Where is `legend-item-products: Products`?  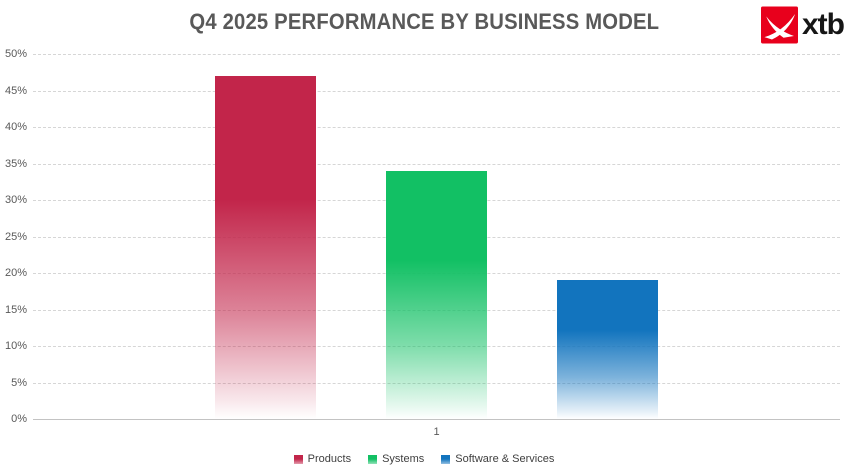
legend-item-products: Products is located at coordinates (322, 459).